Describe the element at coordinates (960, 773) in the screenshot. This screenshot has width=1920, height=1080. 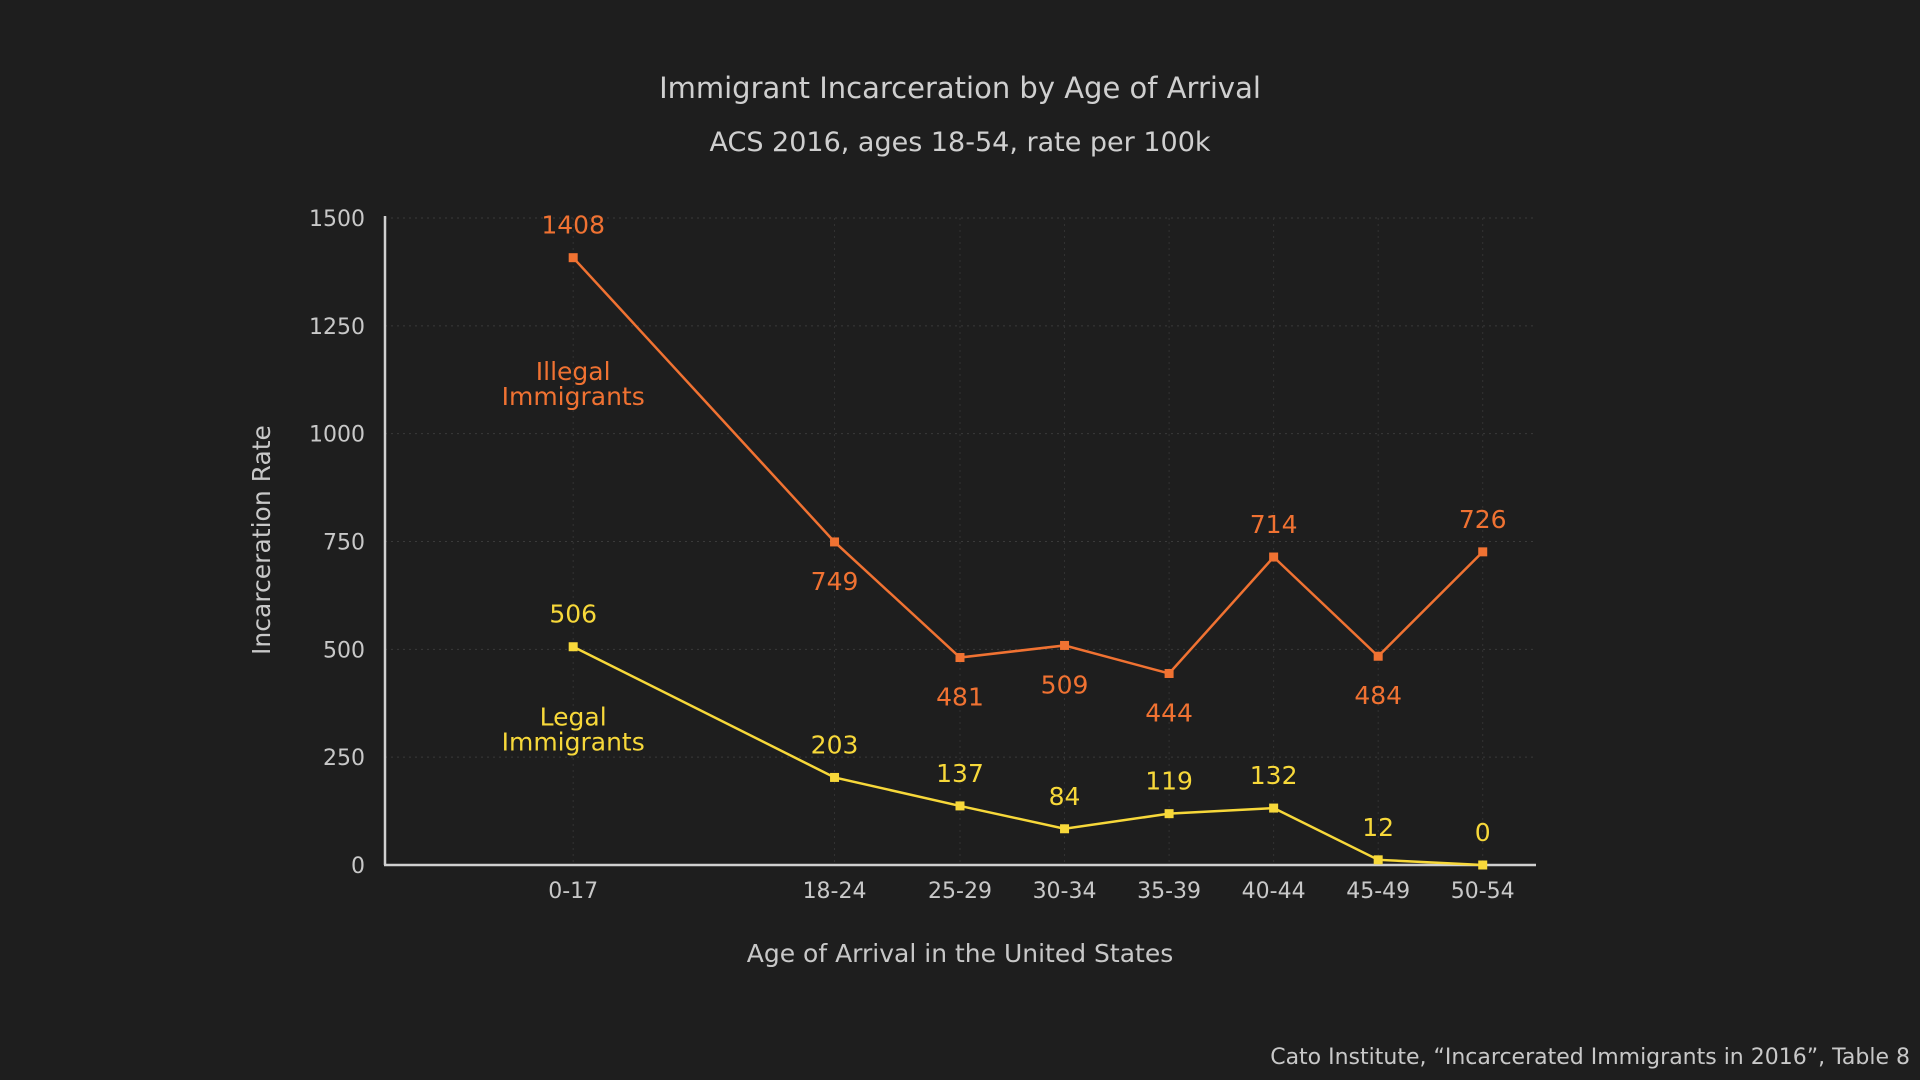
I see `data-label: 137` at that location.